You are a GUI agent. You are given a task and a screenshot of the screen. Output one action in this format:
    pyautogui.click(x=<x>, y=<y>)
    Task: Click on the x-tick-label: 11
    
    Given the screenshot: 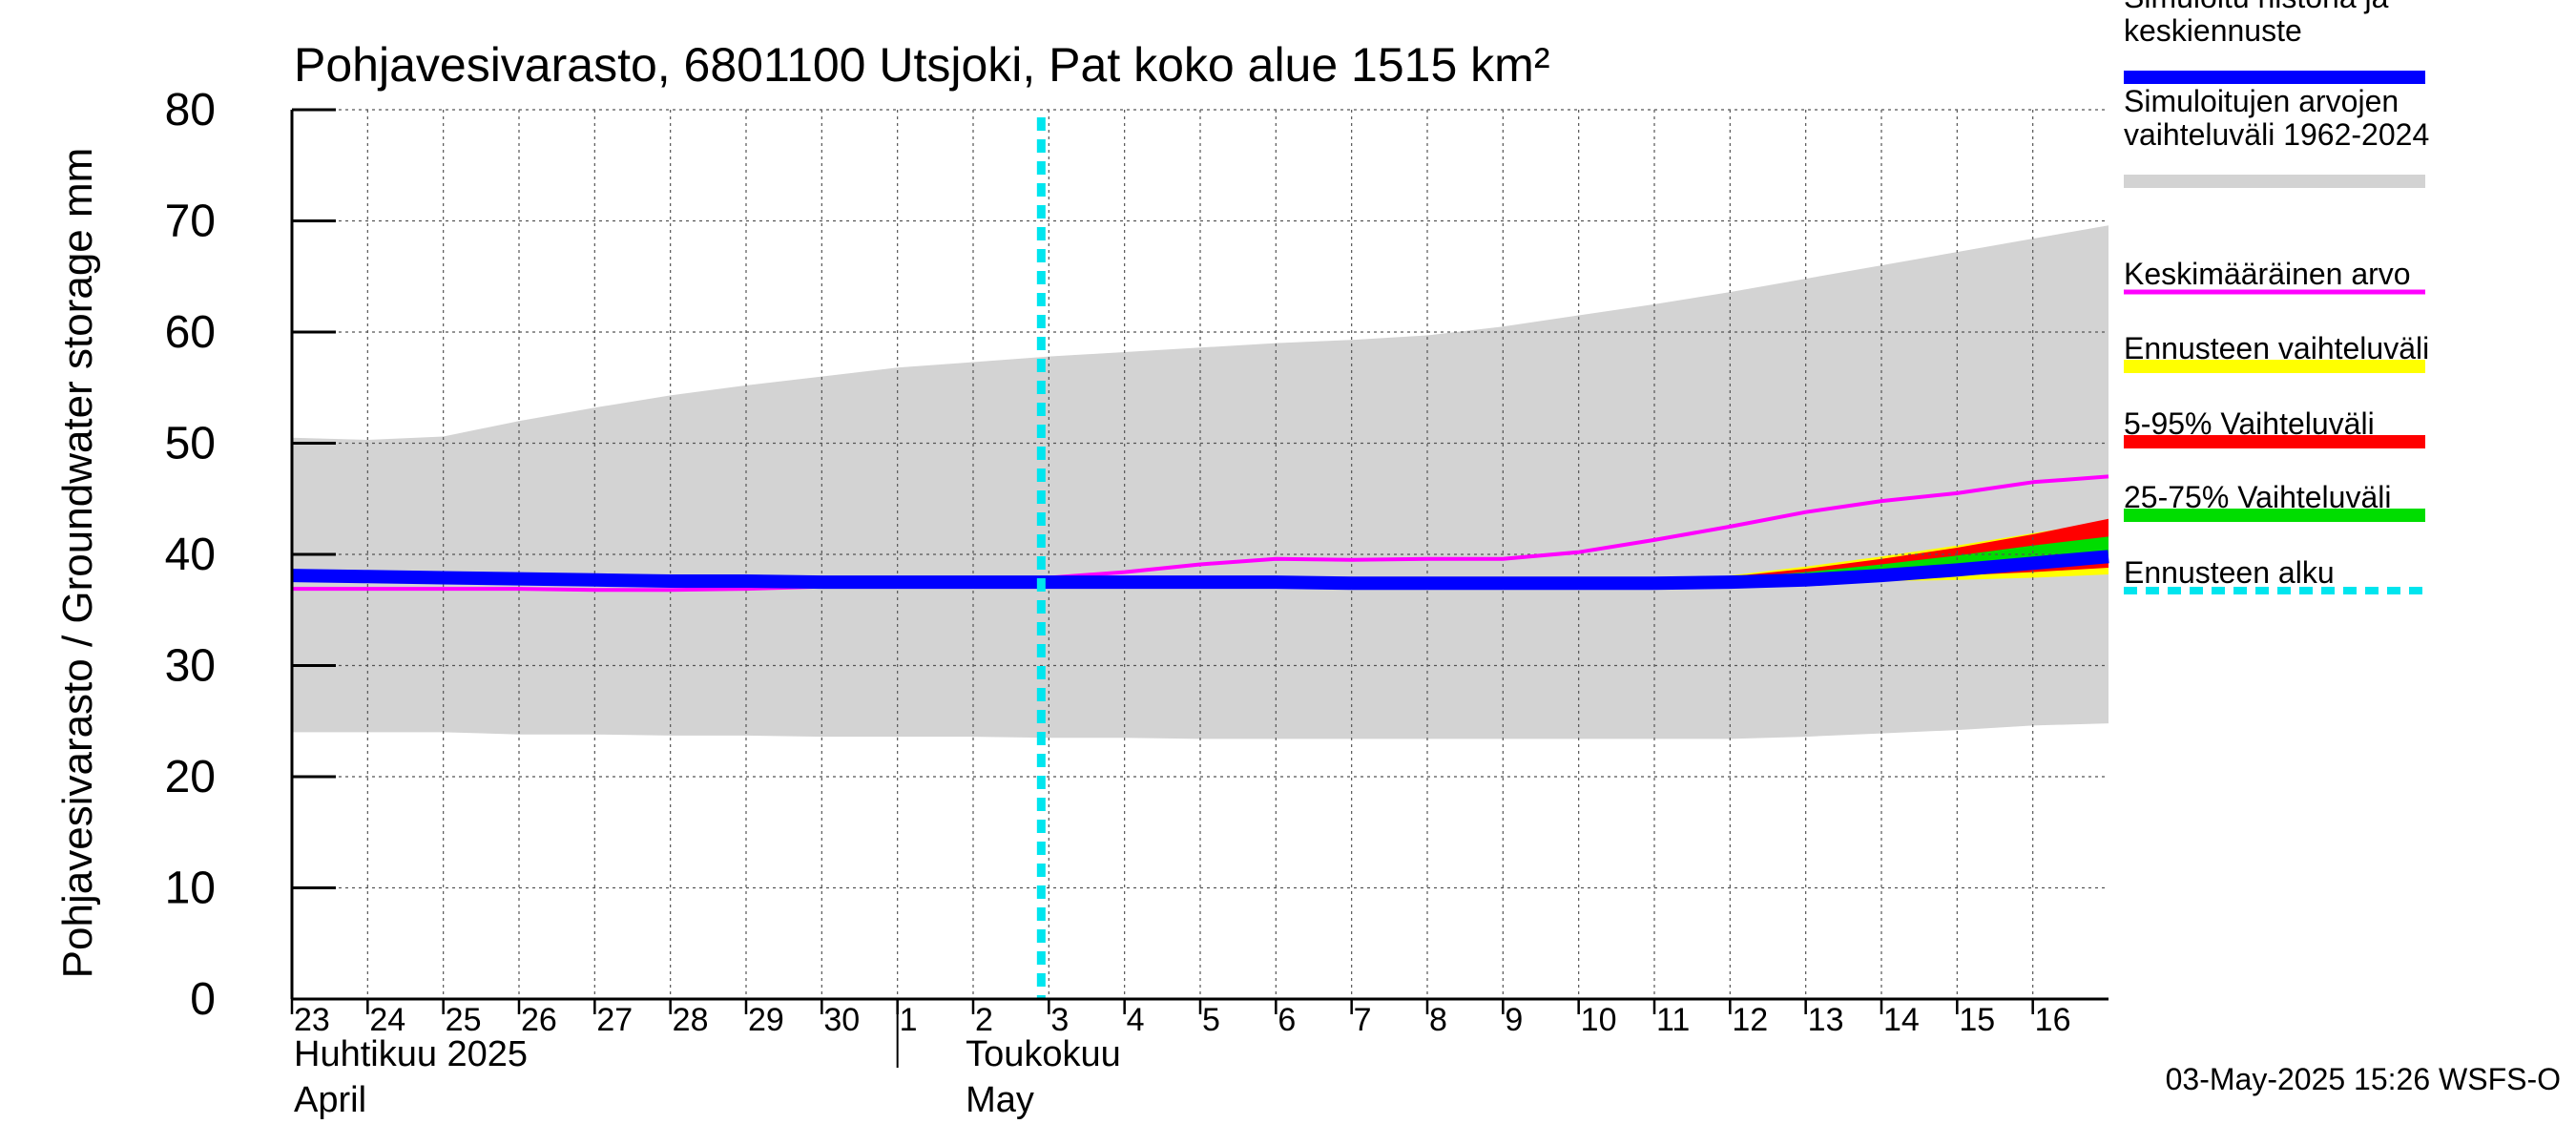 What is the action you would take?
    pyautogui.click(x=1673, y=1020)
    